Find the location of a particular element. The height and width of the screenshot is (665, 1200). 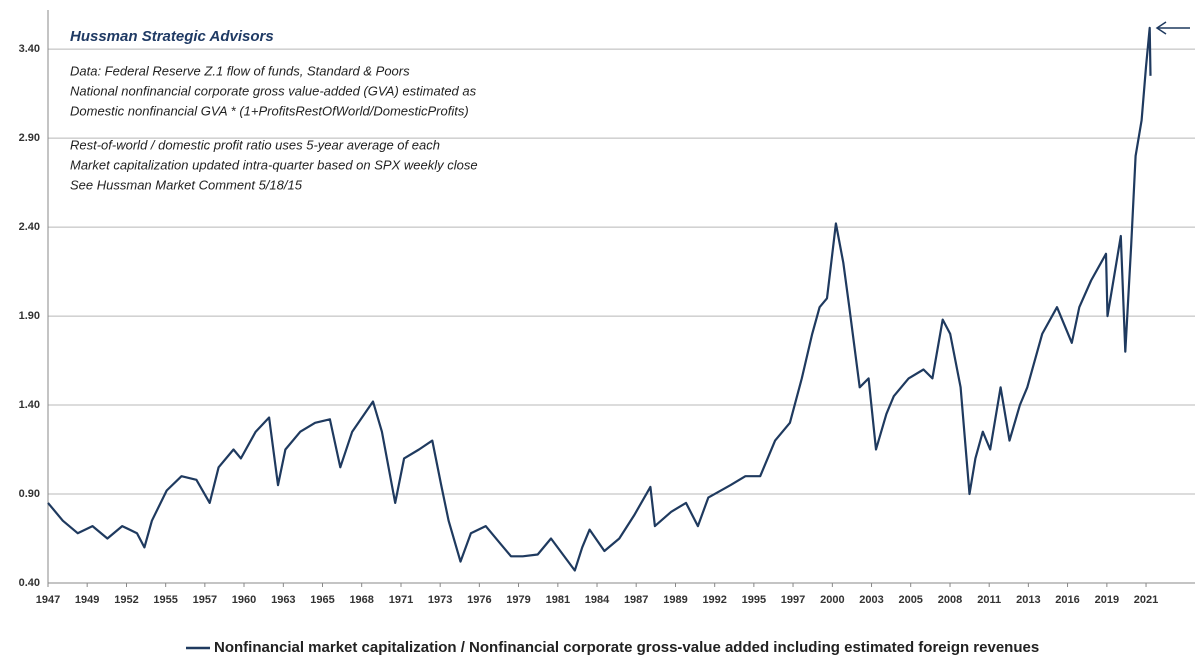

x-tick-label: 1989 is located at coordinates (675, 600).